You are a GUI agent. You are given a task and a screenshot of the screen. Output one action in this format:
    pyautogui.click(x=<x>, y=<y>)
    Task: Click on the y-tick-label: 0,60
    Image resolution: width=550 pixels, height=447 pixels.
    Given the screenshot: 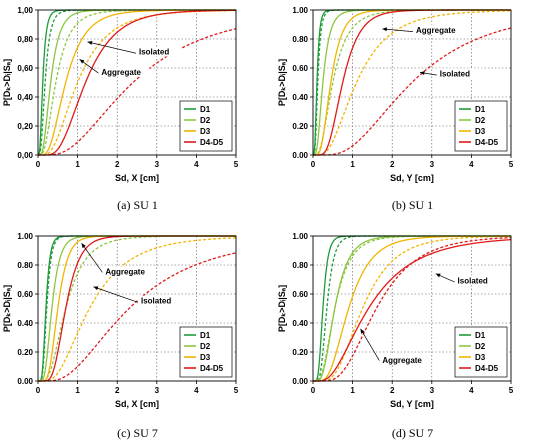 What is the action you would take?
    pyautogui.click(x=25, y=68)
    